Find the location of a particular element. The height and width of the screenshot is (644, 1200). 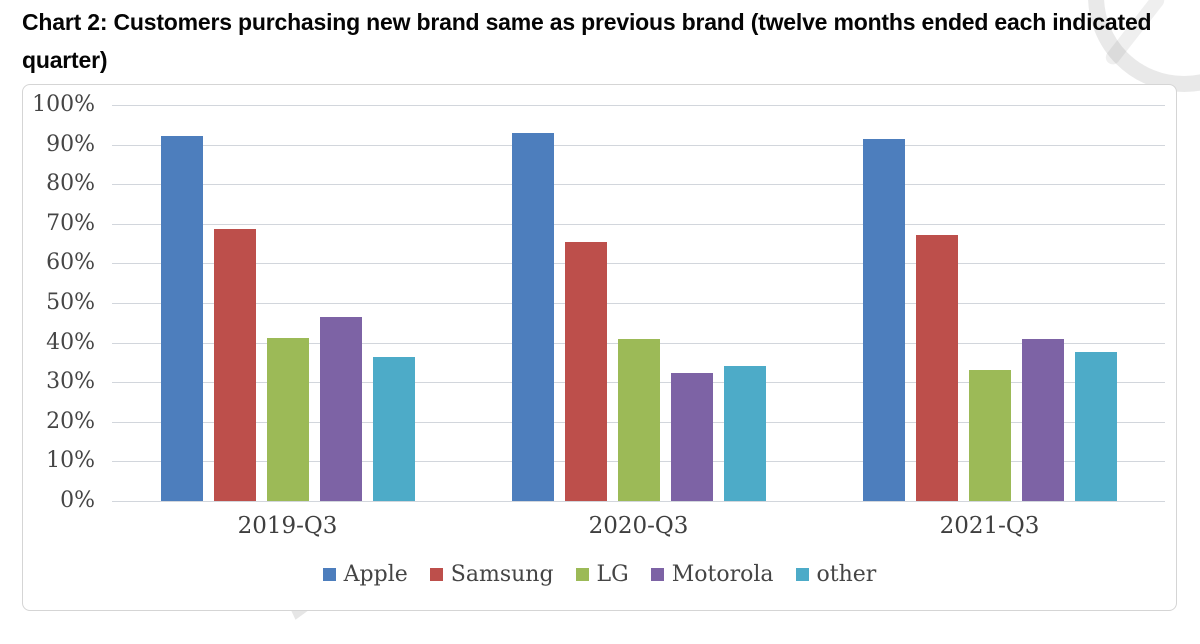

legend-item-samsung: Samsung is located at coordinates (491, 574).